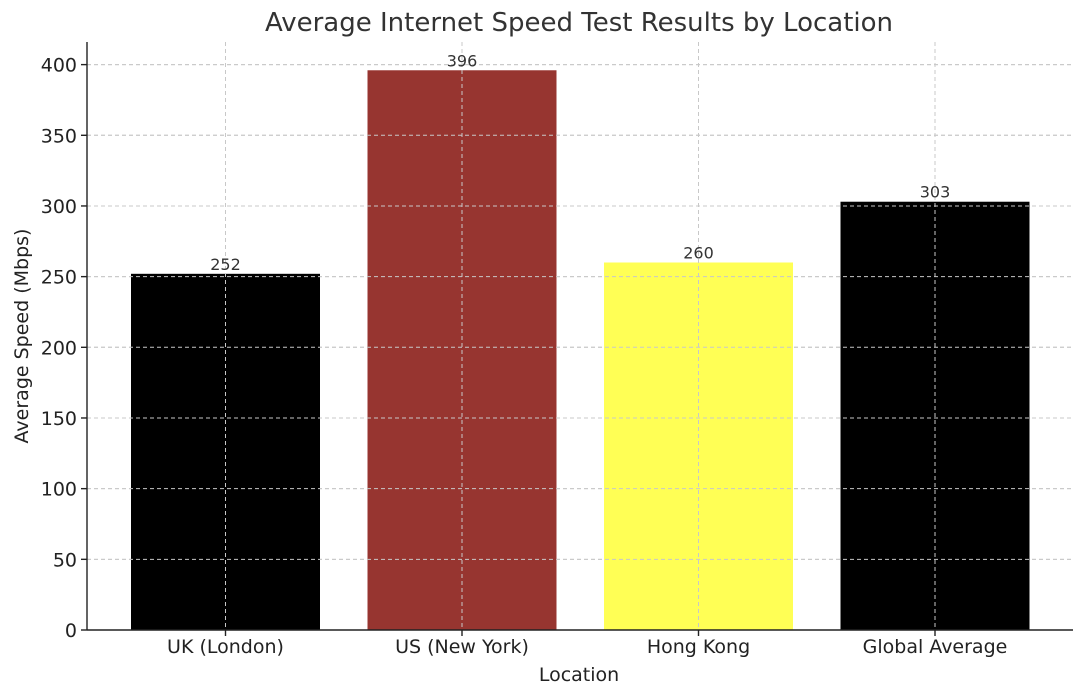 The height and width of the screenshot is (698, 1082). I want to click on y-tick-label: 150, so click(59, 419).